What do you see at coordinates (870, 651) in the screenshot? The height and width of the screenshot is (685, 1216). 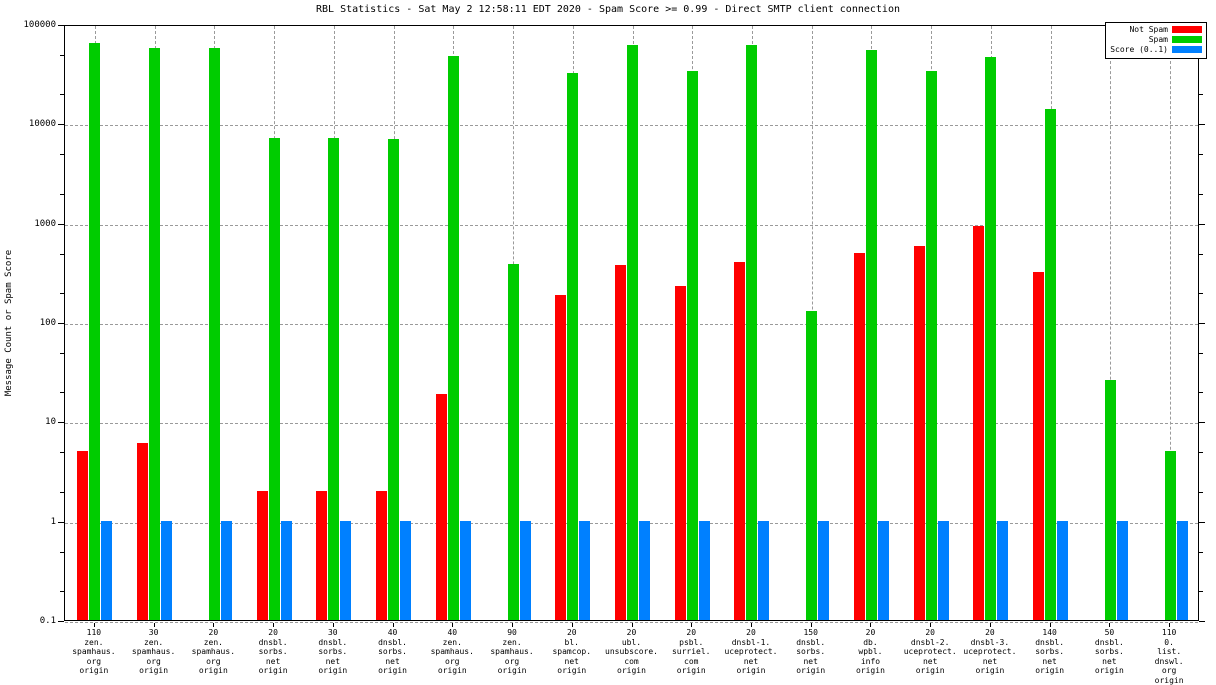 I see `x-tick-label: 20 db. wpbl. info origin` at bounding box center [870, 651].